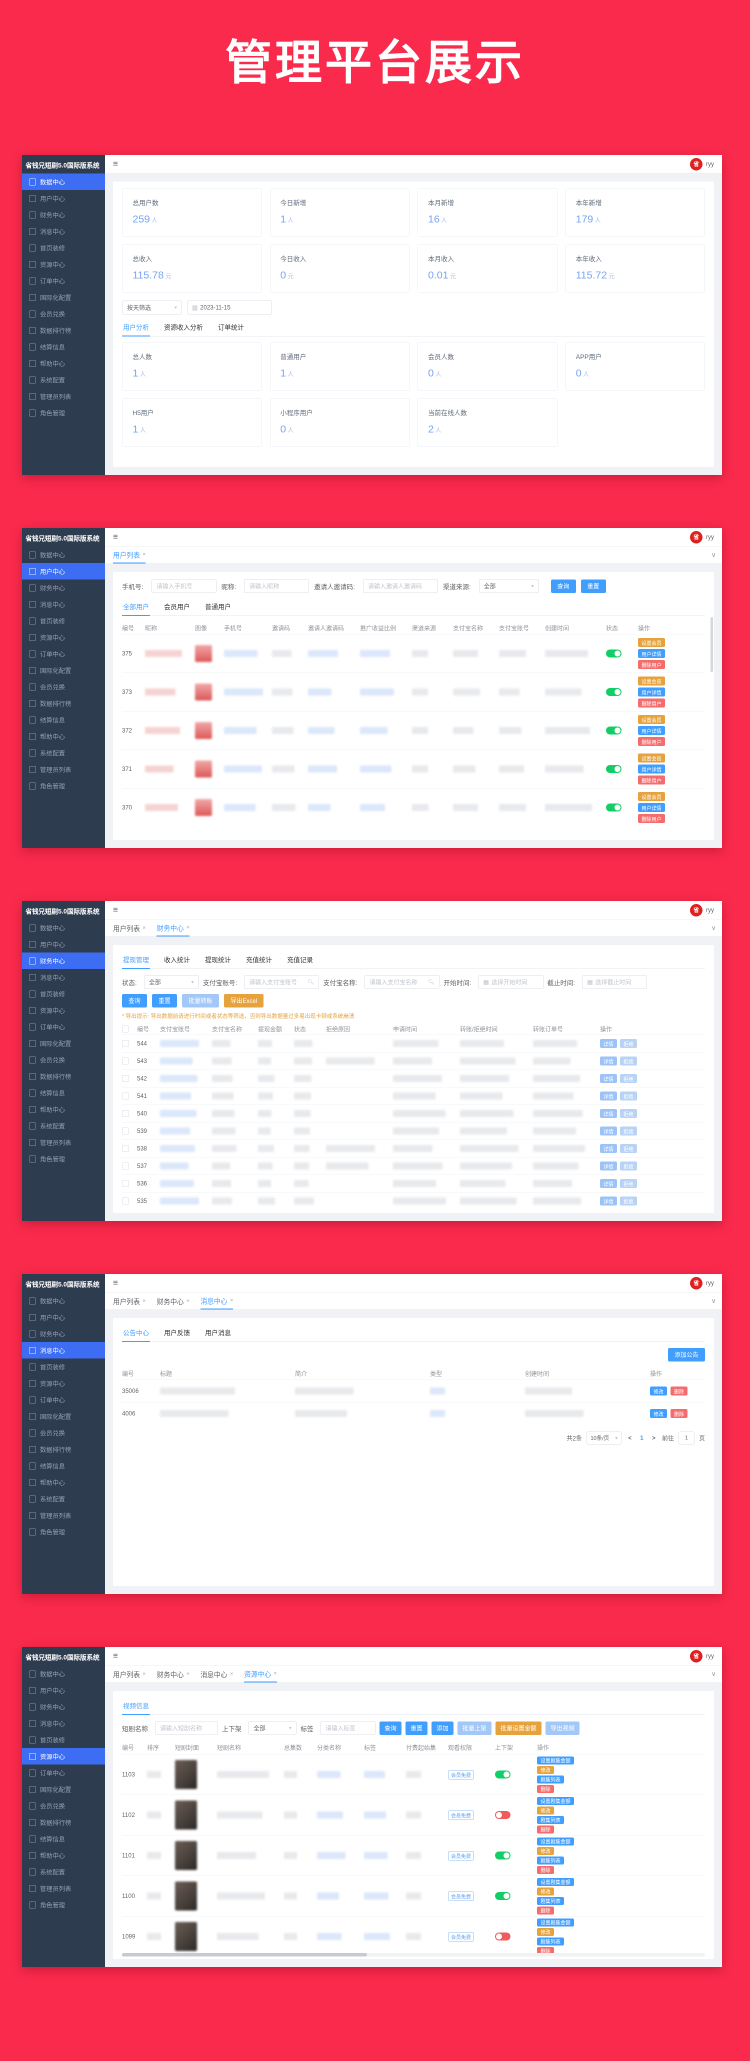  I want to click on tab-用户列表: 用户列表 ×, so click(129, 1675).